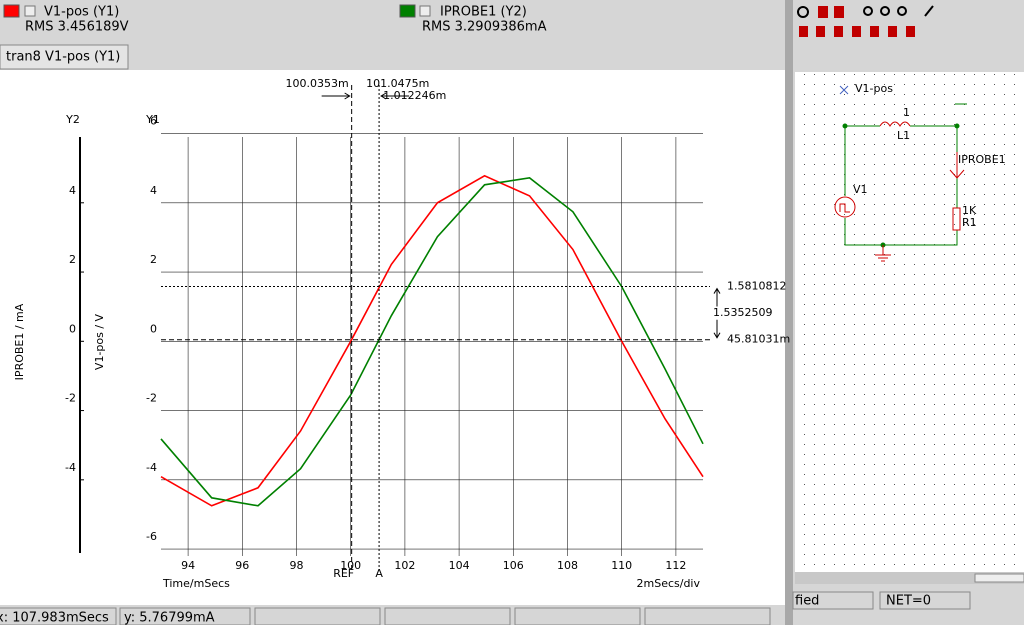 This screenshot has width=1024, height=625. Describe the element at coordinates (343, 573) in the screenshot. I see `x-cursor-name: REF` at that location.